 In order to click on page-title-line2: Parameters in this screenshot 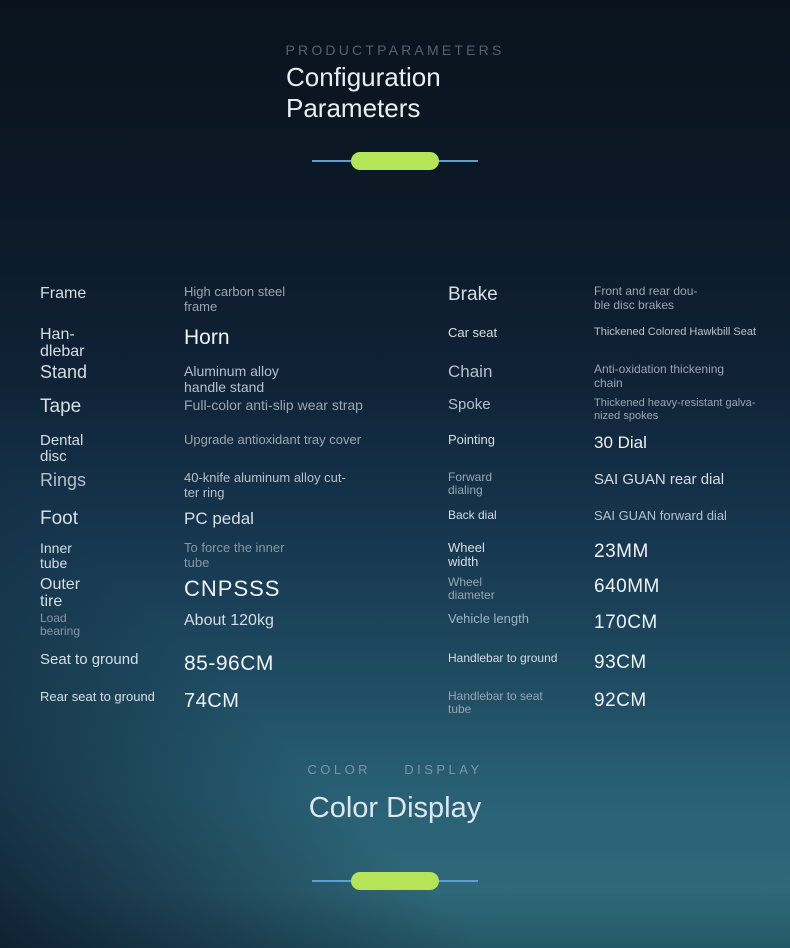, I will do `click(353, 108)`.